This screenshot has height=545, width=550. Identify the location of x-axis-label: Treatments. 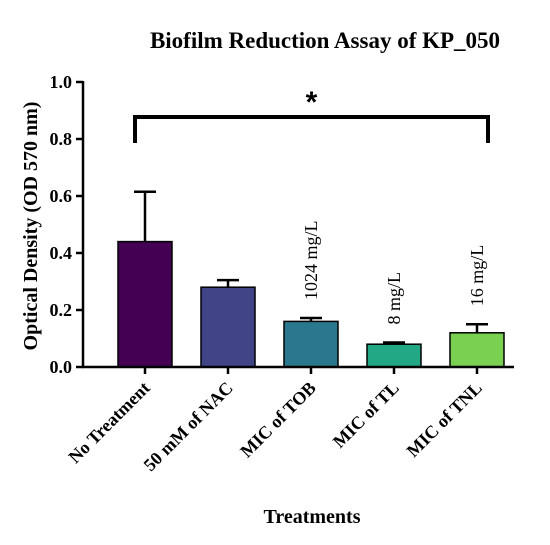
(311, 517).